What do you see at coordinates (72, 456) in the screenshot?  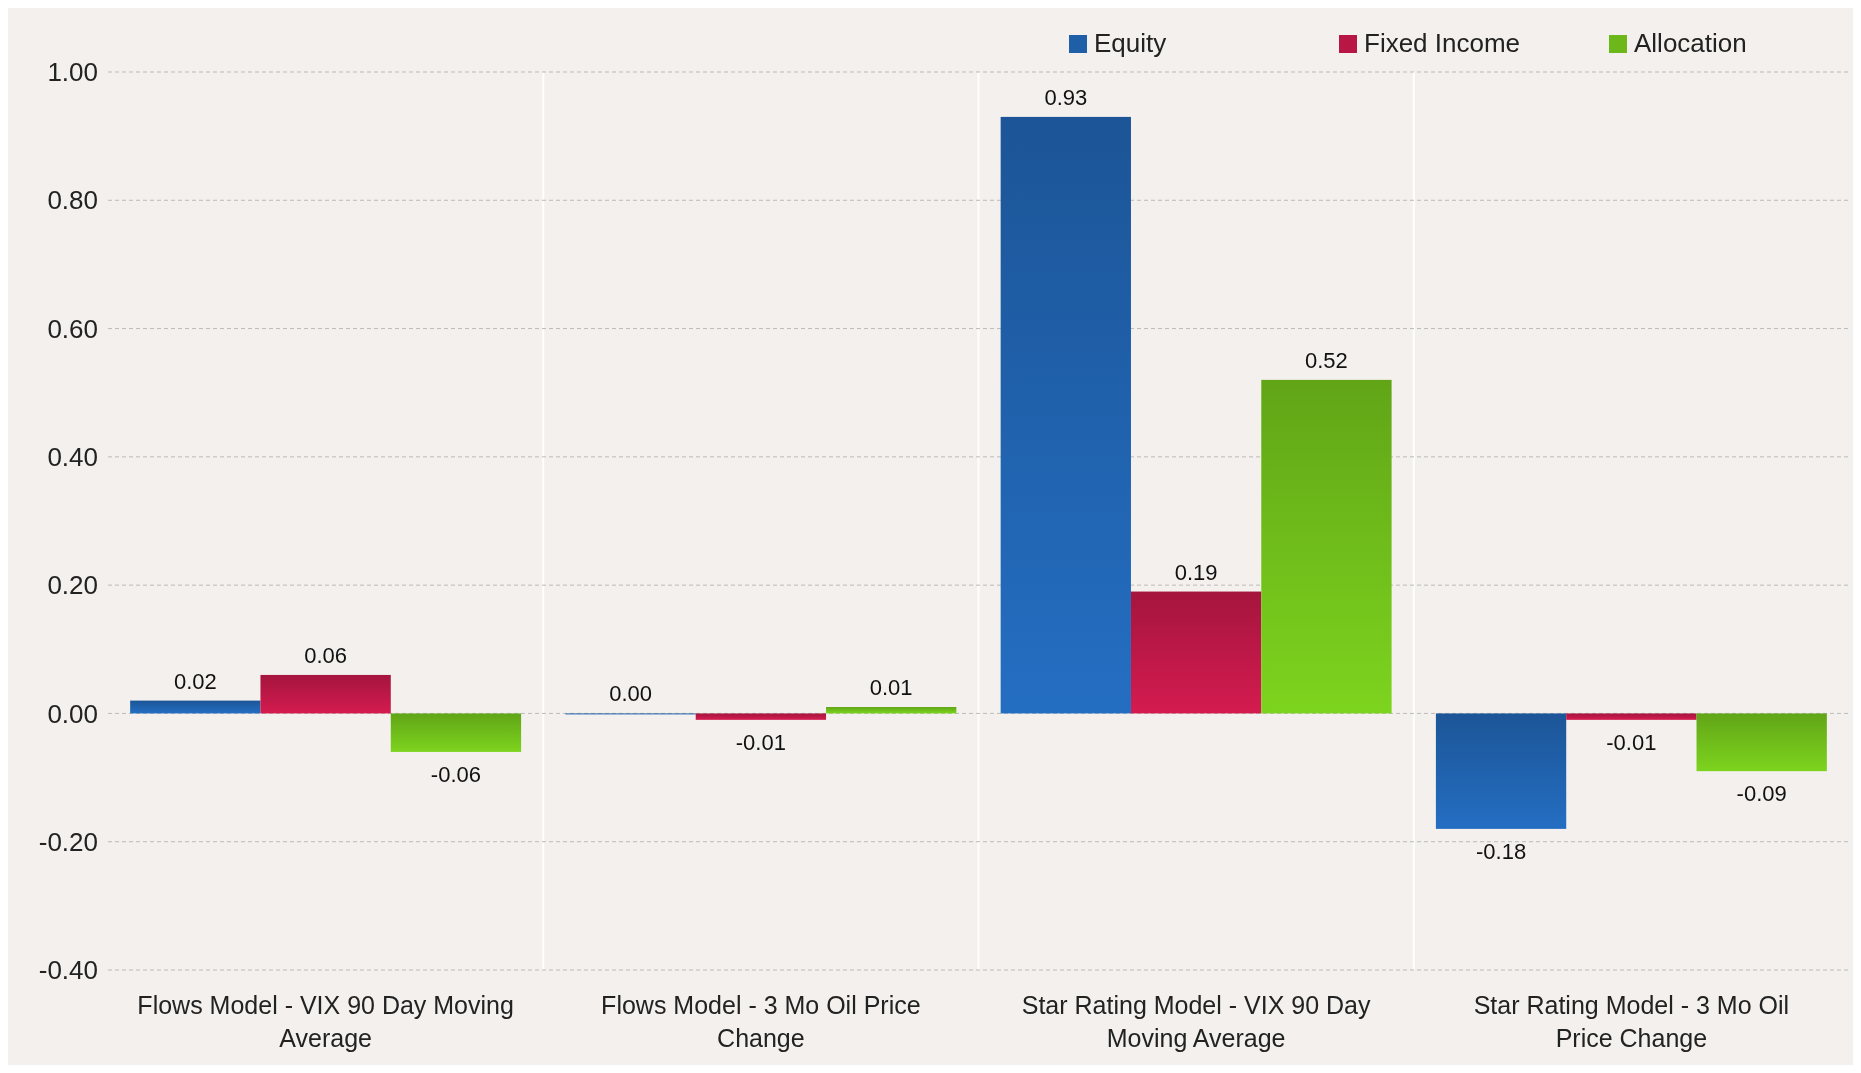 I see `y-tick-label: 0.40` at bounding box center [72, 456].